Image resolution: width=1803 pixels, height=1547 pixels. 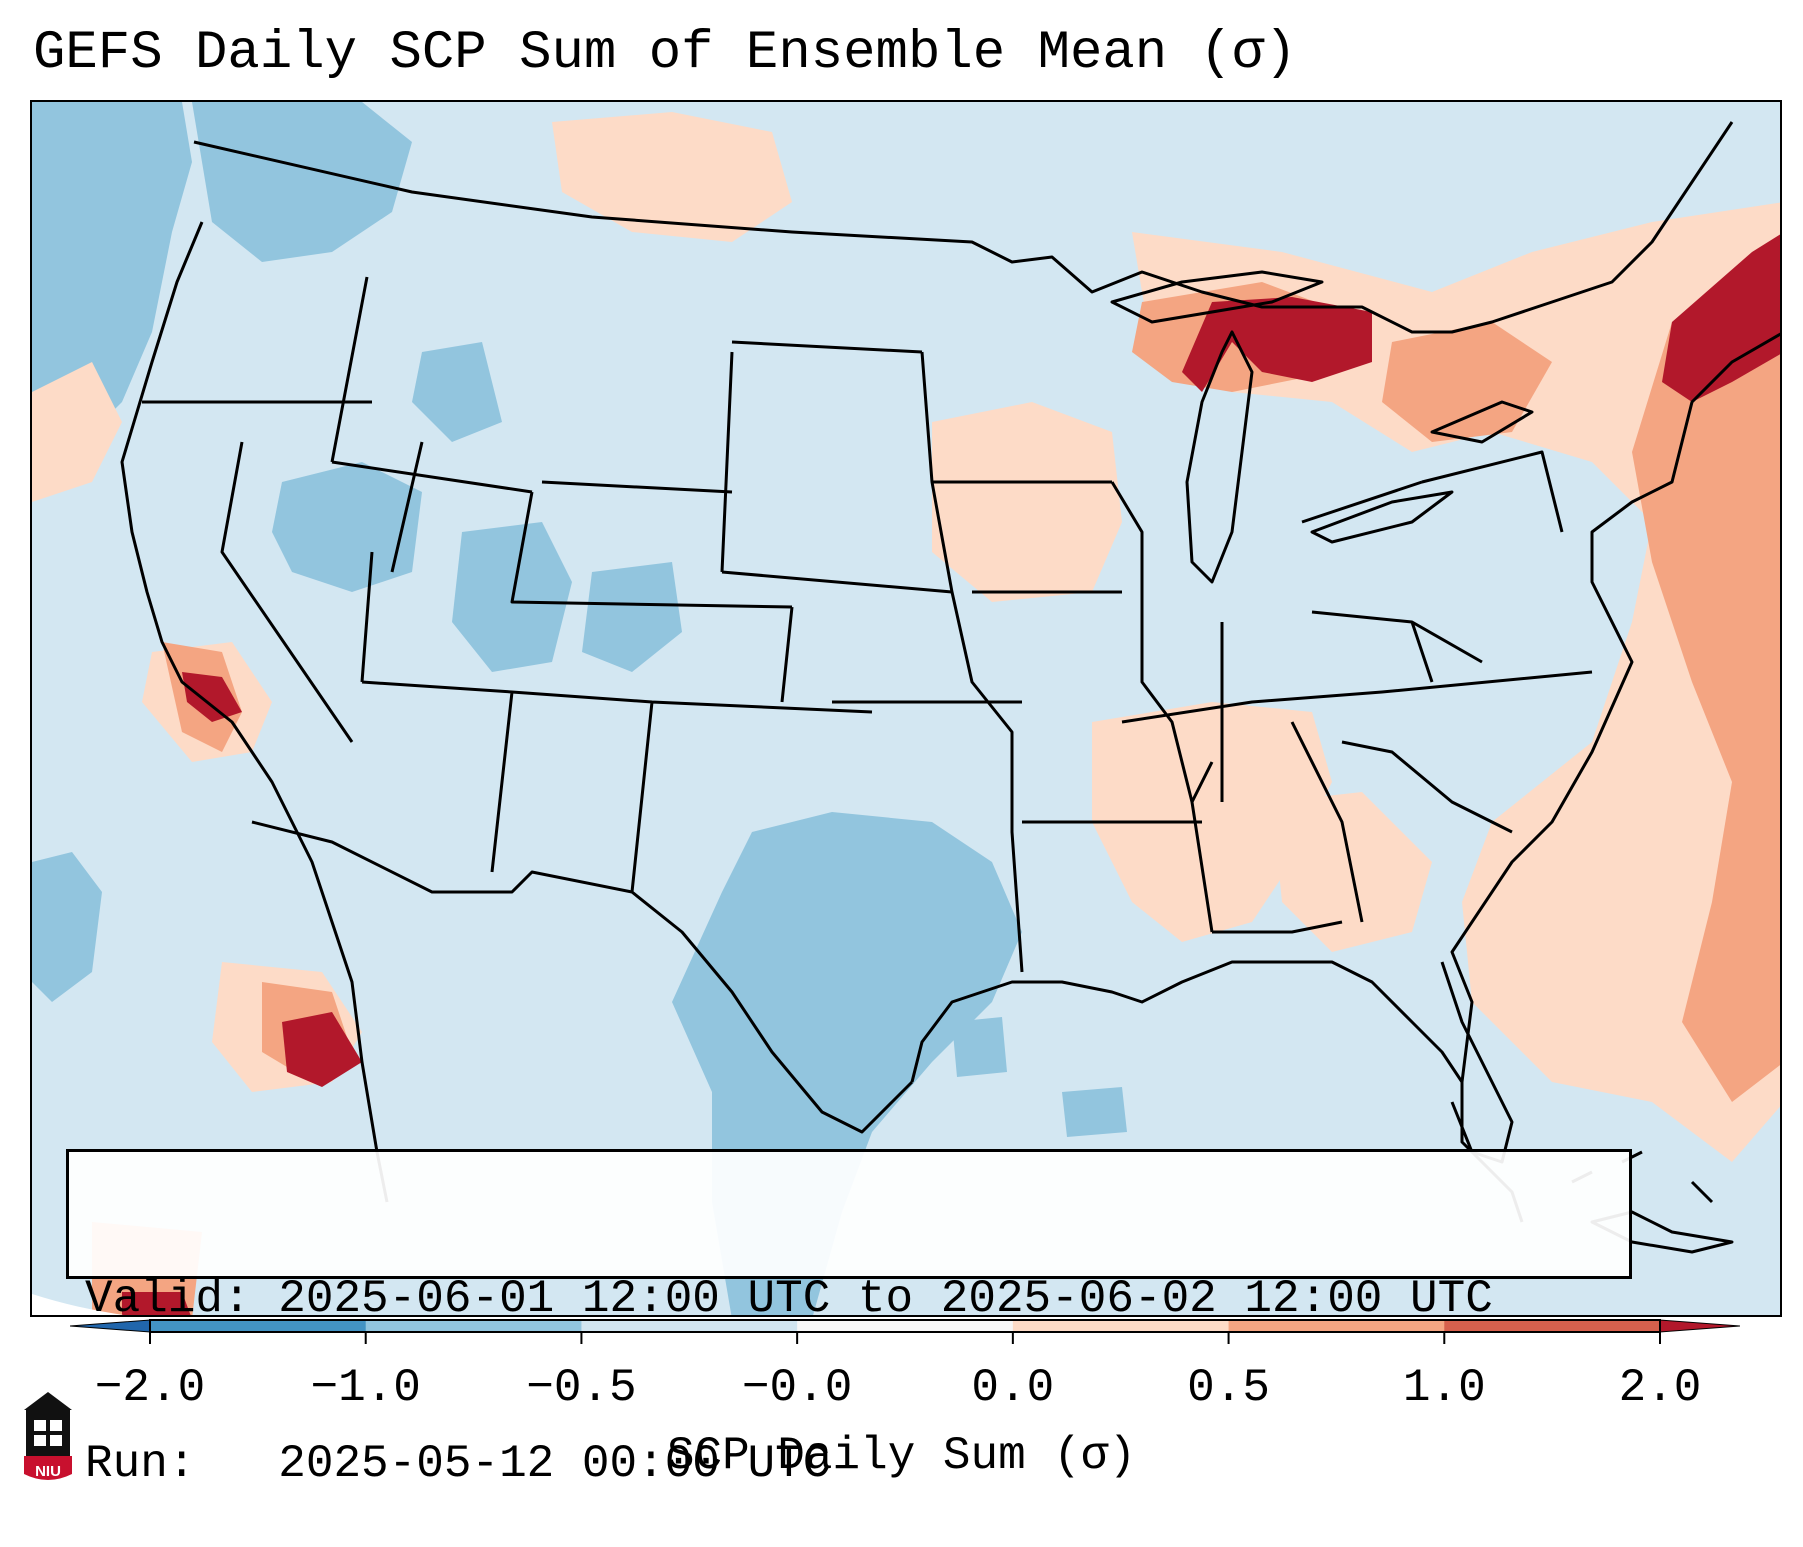 What do you see at coordinates (77, 432) in the screenshot?
I see `positive-region-oregon-coast` at bounding box center [77, 432].